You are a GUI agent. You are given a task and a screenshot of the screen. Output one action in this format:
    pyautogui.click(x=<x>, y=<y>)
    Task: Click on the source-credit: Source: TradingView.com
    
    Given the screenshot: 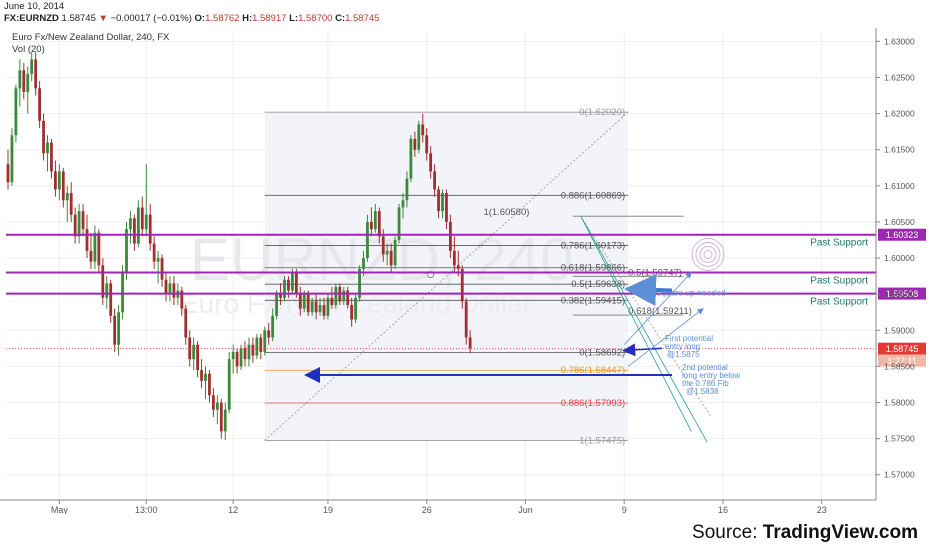 What is the action you would take?
    pyautogui.click(x=805, y=533)
    